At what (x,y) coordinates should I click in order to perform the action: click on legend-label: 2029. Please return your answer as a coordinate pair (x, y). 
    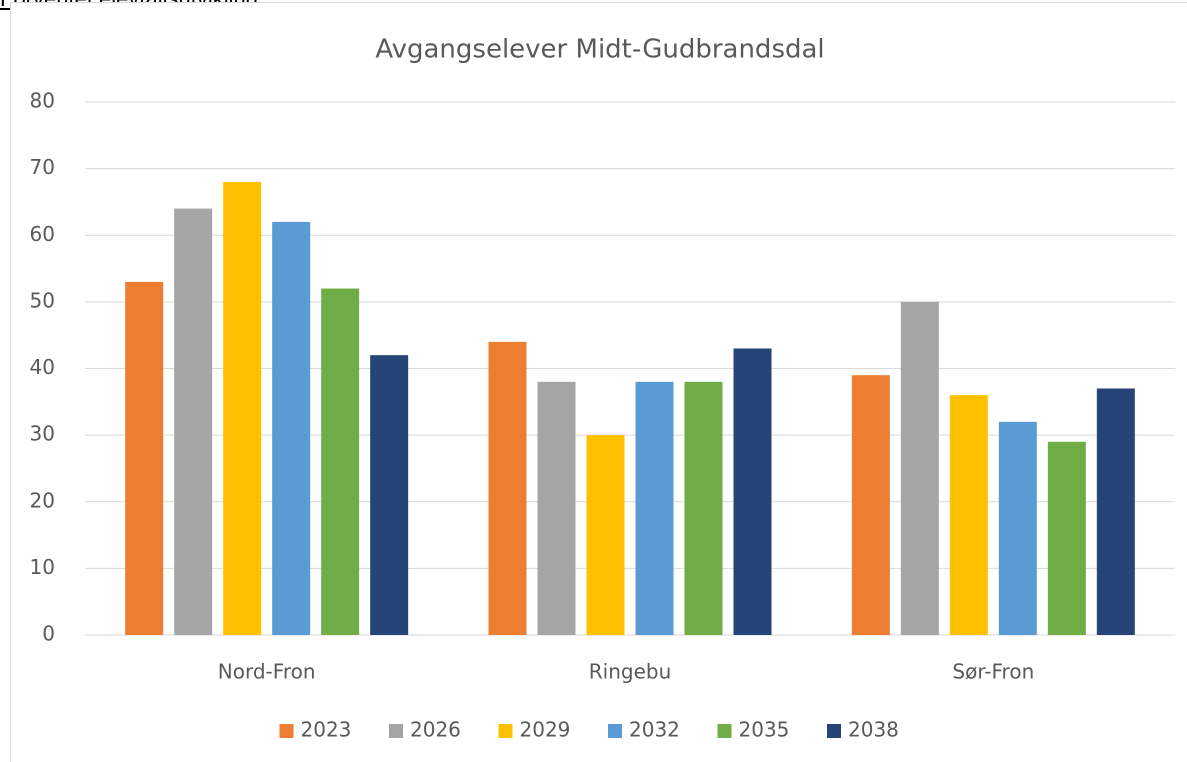
    Looking at the image, I should click on (545, 730).